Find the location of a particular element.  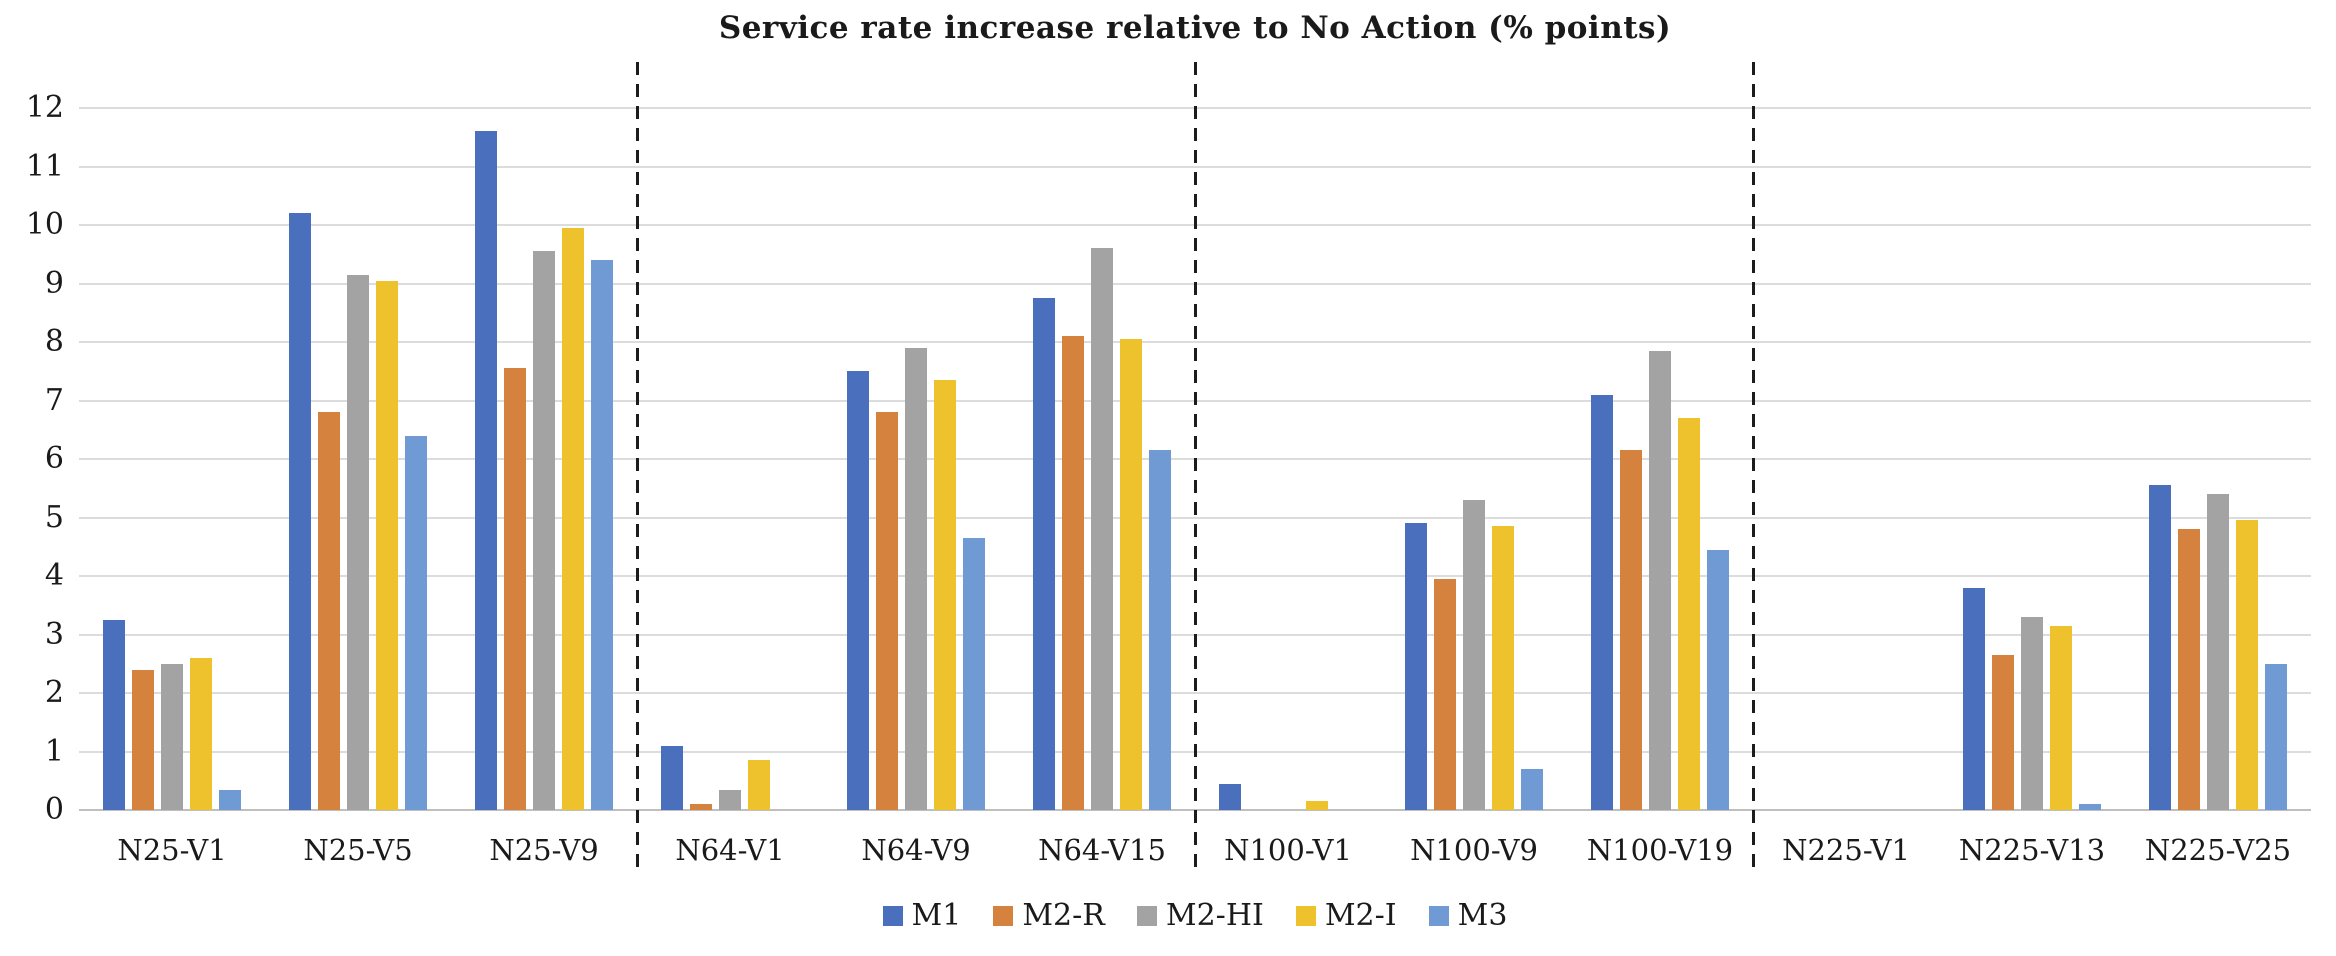

x-axis-label-n25-v1: N25-V1 is located at coordinates (172, 850).